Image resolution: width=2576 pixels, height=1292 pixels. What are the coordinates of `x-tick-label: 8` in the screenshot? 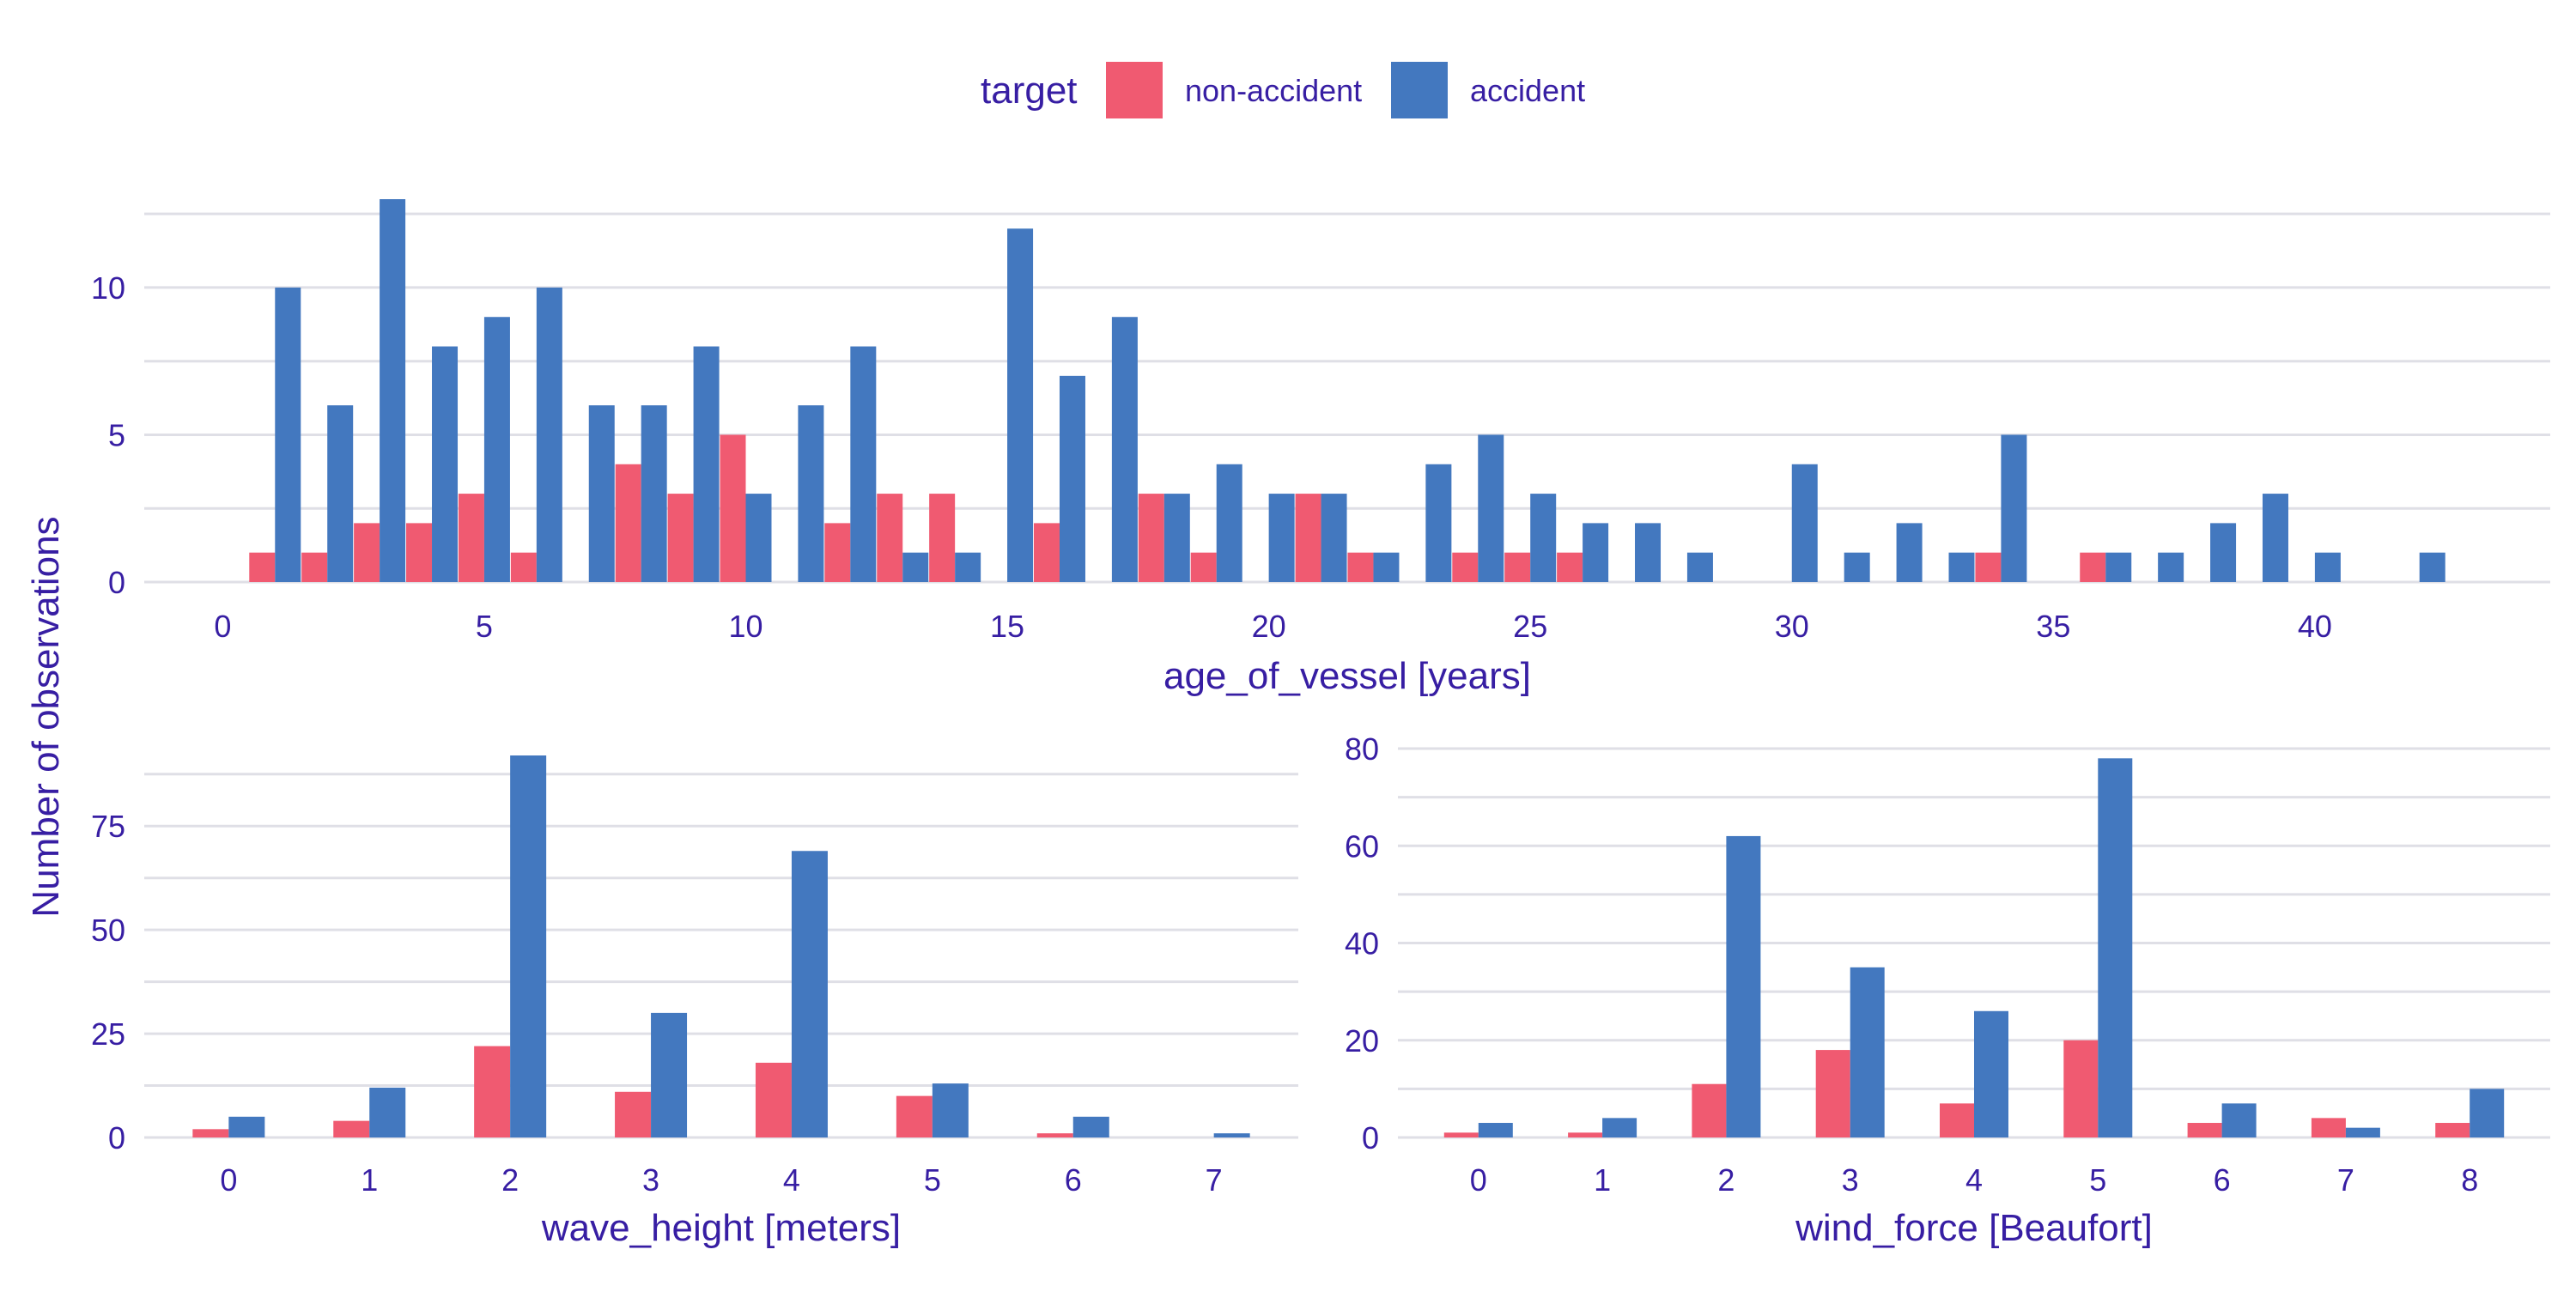 It's located at (2470, 1180).